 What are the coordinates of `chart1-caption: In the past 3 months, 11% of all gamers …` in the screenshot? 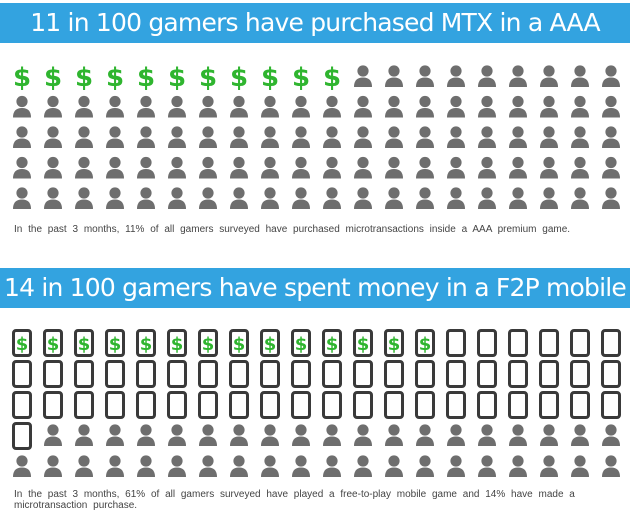 It's located at (292, 229).